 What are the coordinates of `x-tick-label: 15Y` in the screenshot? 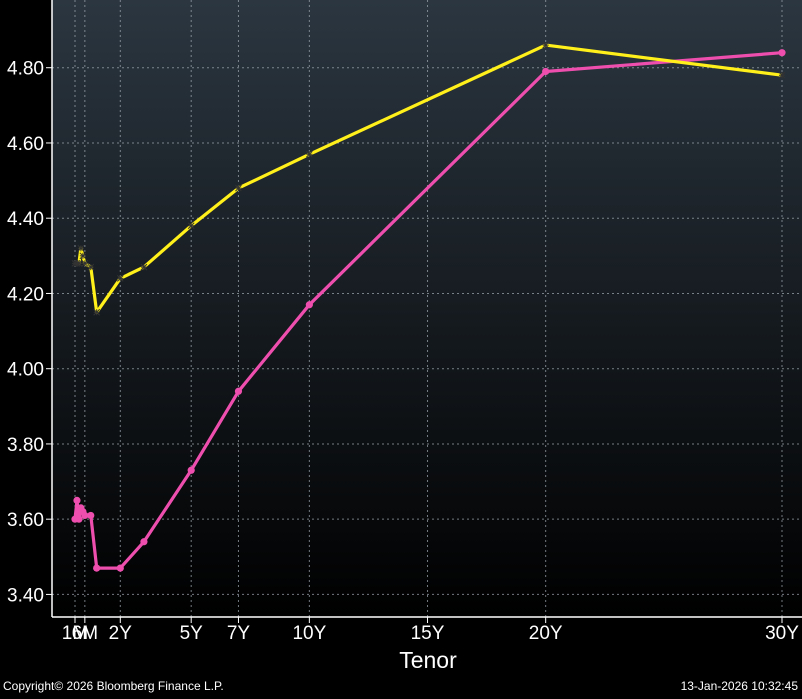 It's located at (428, 633).